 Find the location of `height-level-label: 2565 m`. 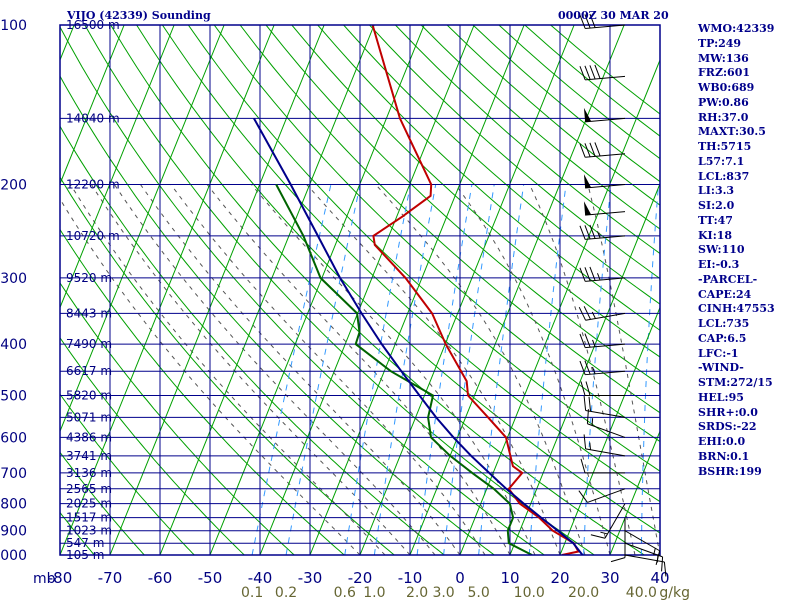

height-level-label: 2565 m is located at coordinates (89, 489).